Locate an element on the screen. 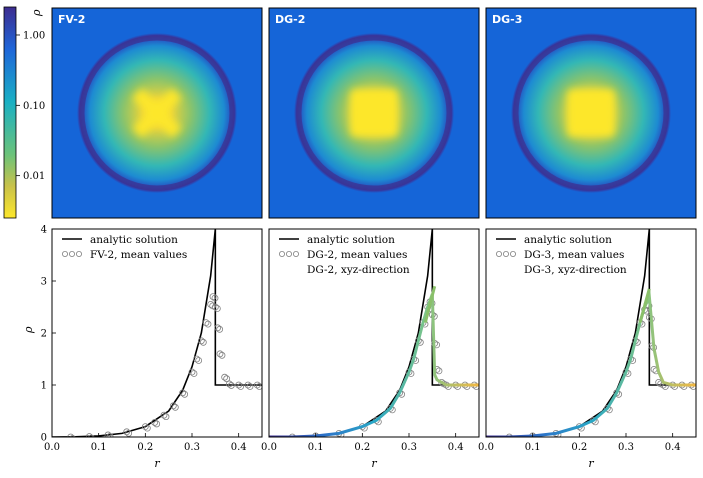  density-image-panel: DG-2 is located at coordinates (374, 113).